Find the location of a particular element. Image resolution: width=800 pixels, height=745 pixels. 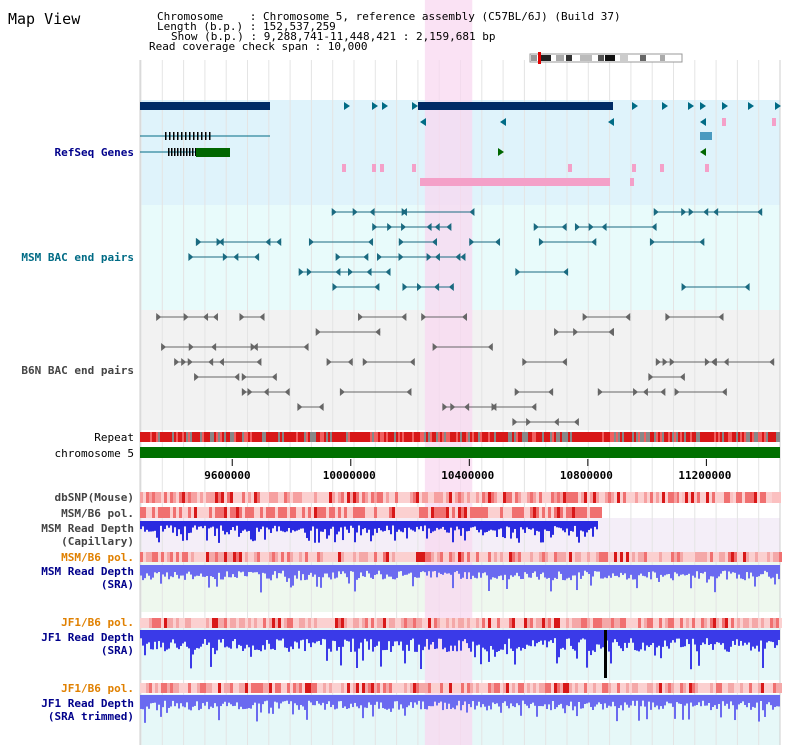

axis-tick-label: 11200000 is located at coordinates (705, 475).